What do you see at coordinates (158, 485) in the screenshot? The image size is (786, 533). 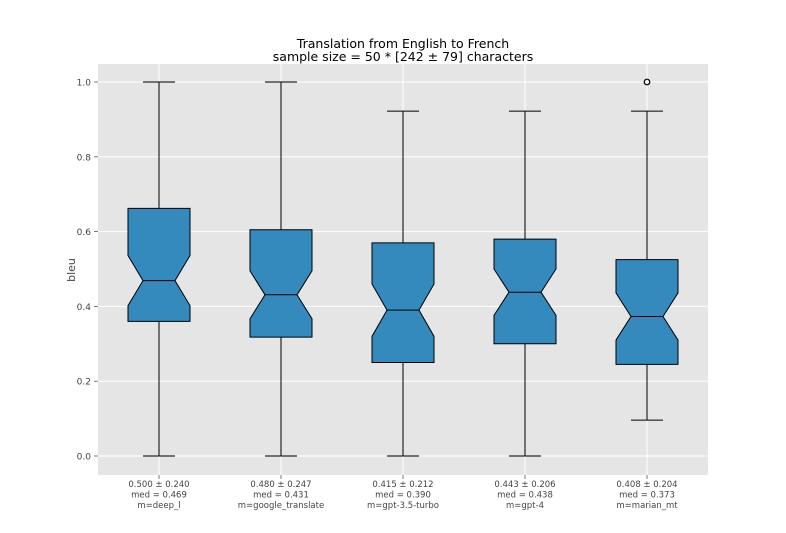 I see `x-tick-label: 0.500 ± 0.240` at bounding box center [158, 485].